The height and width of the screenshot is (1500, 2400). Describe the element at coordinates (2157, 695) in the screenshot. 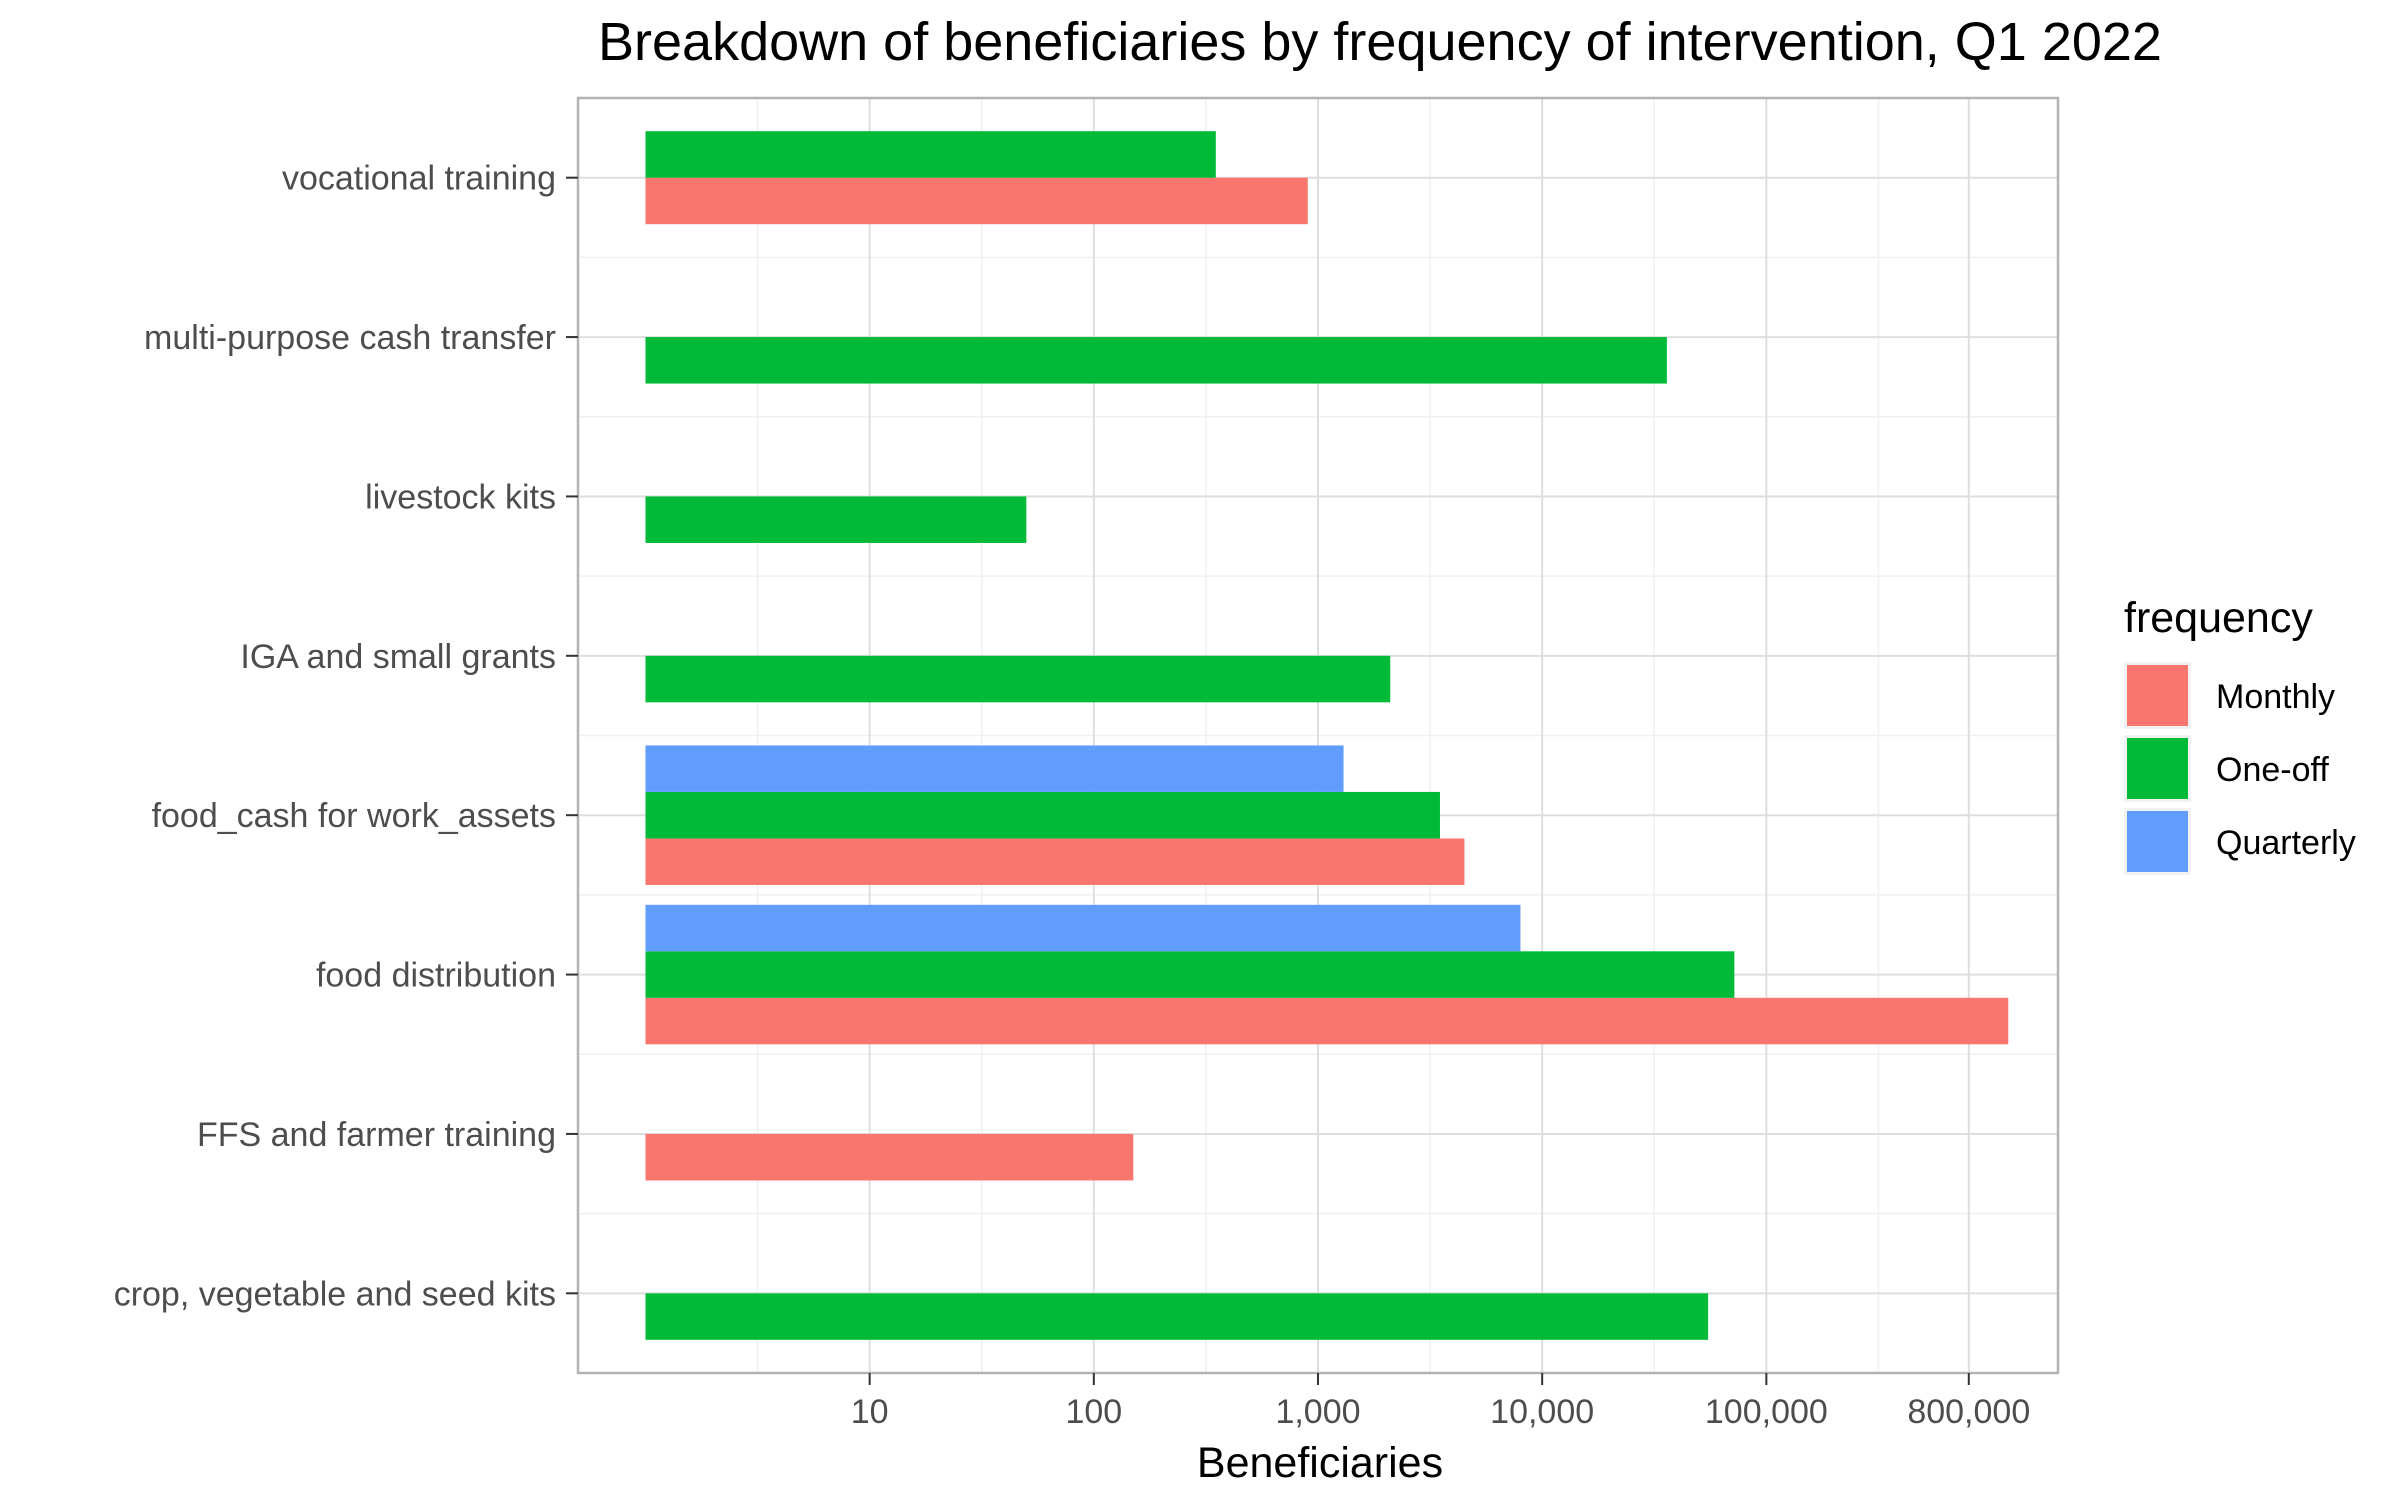

I see `legend-swatch-monthly` at that location.